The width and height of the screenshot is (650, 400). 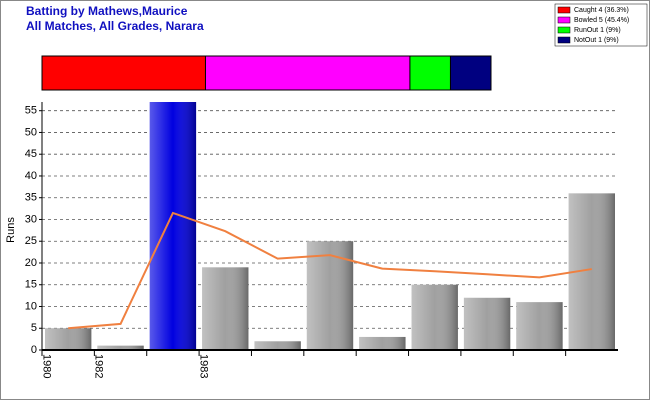 I want to click on y-tick-label: 35, so click(x=31, y=198).